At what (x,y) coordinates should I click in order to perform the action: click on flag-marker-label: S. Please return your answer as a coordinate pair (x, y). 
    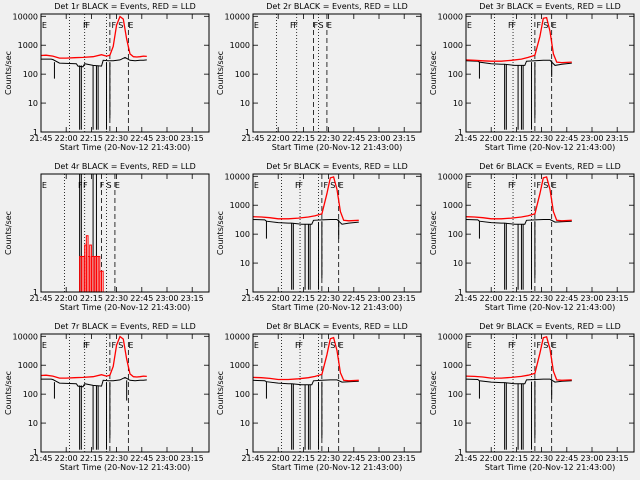
    Looking at the image, I should click on (321, 25).